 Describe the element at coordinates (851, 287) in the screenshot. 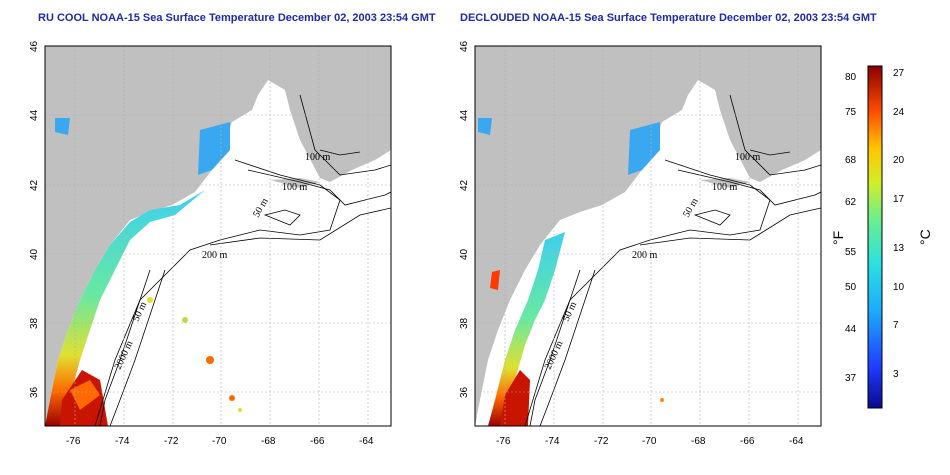

I see `fahrenheit-tick: 50` at that location.